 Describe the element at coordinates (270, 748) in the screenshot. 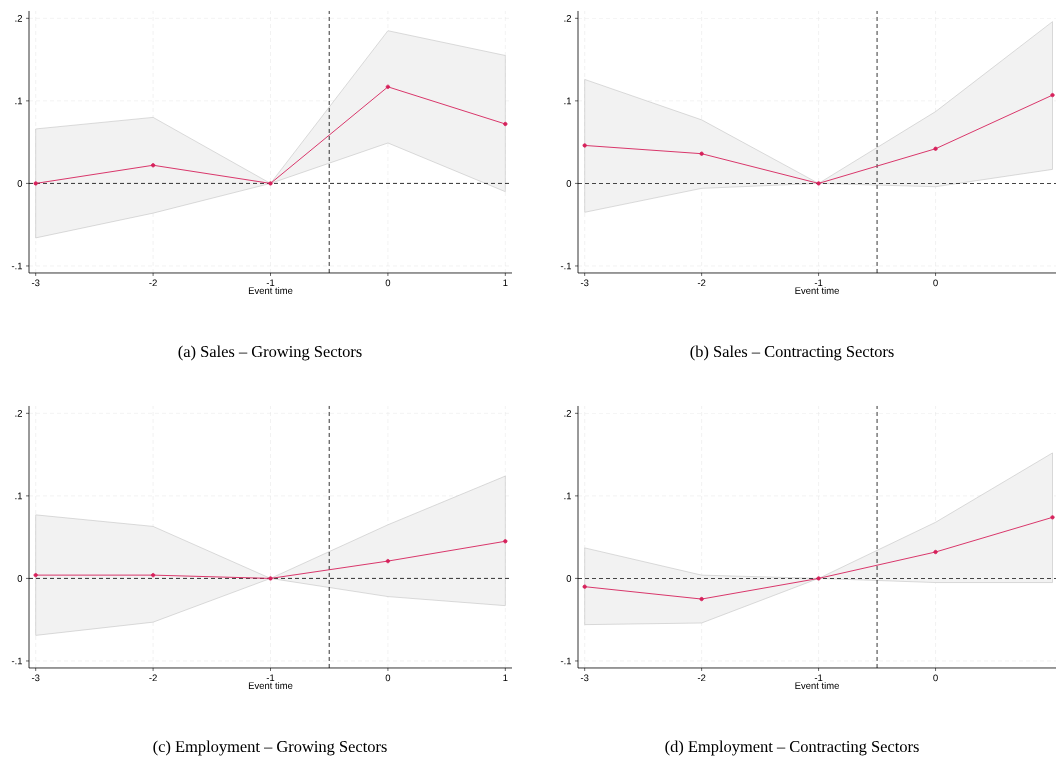

I see `text: (c) Employment – Growing Sectors` at that location.